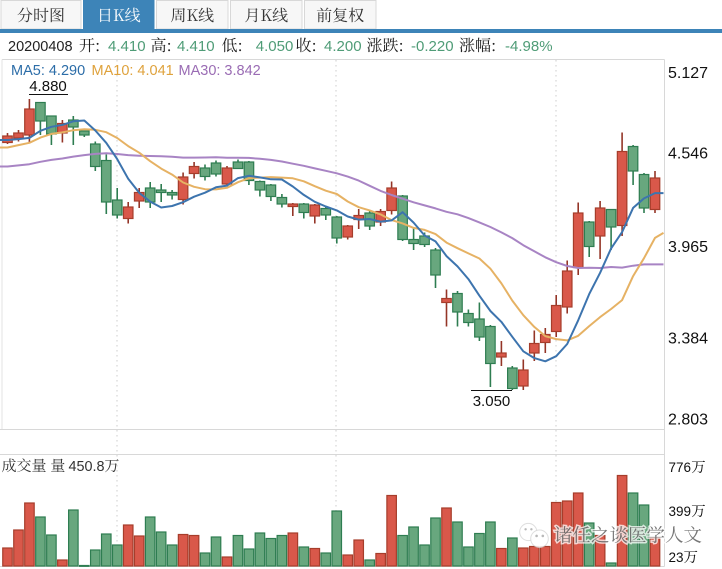 The height and width of the screenshot is (569, 722). What do you see at coordinates (40, 47) in the screenshot?
I see `svg-text: 20200408` at bounding box center [40, 47].